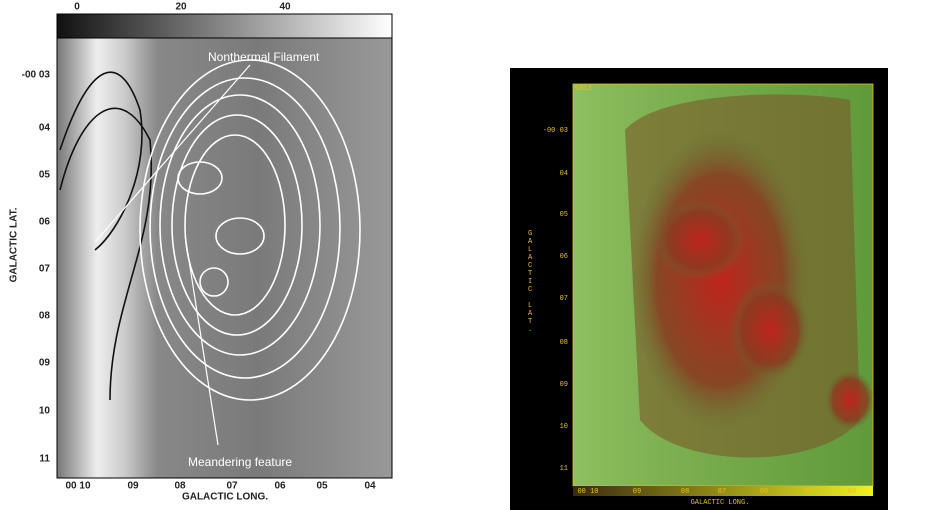 This screenshot has height=510, width=933. What do you see at coordinates (285, 7) in the screenshot?
I see `colorbar-tick-label: 40` at bounding box center [285, 7].